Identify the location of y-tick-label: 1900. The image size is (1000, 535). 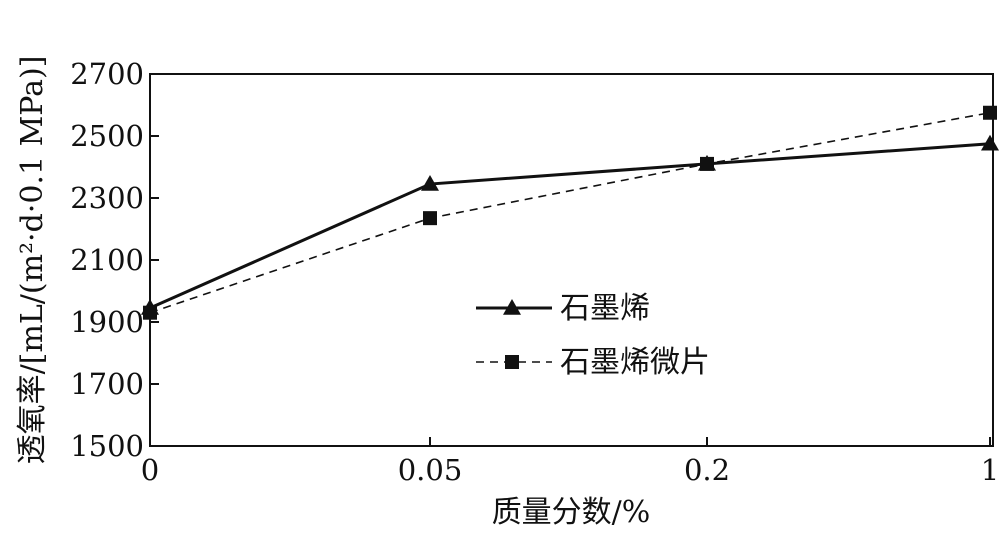
(107, 322).